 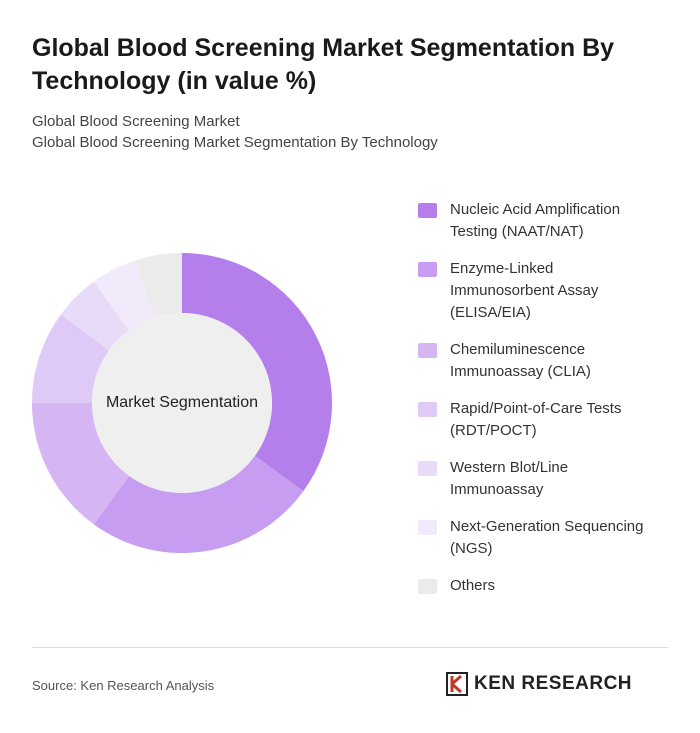 I want to click on legend-item: Rapid/Point-of-Care Tests (RDT/POCT), so click(x=538, y=420).